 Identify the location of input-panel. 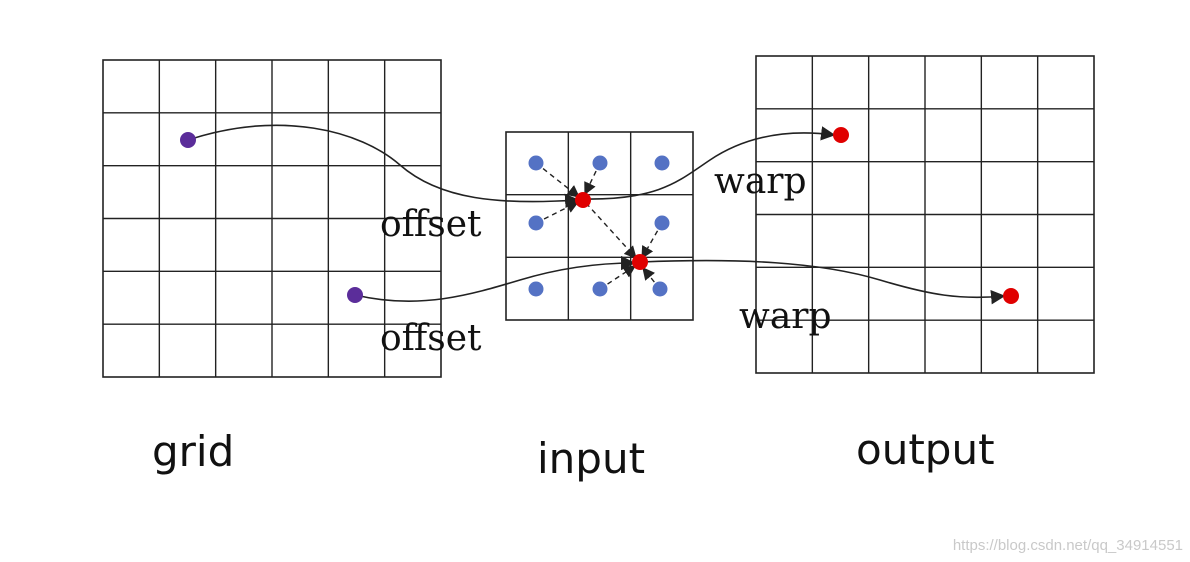
(599, 226).